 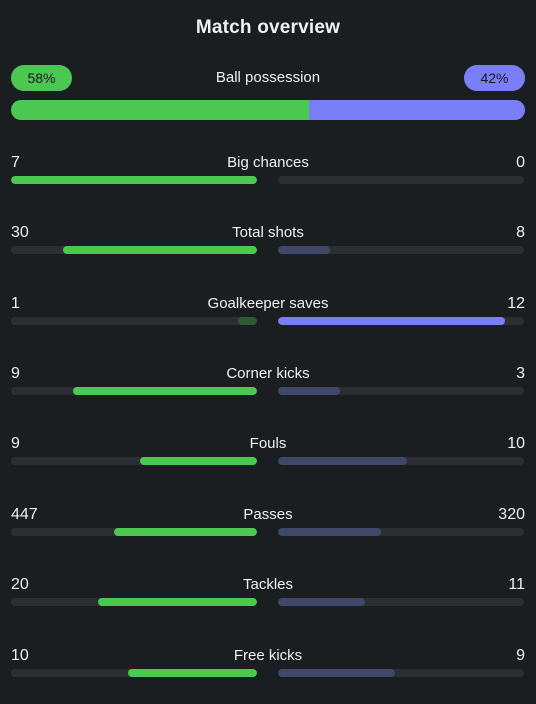 What do you see at coordinates (520, 655) in the screenshot?
I see `away-stat-value: 9` at bounding box center [520, 655].